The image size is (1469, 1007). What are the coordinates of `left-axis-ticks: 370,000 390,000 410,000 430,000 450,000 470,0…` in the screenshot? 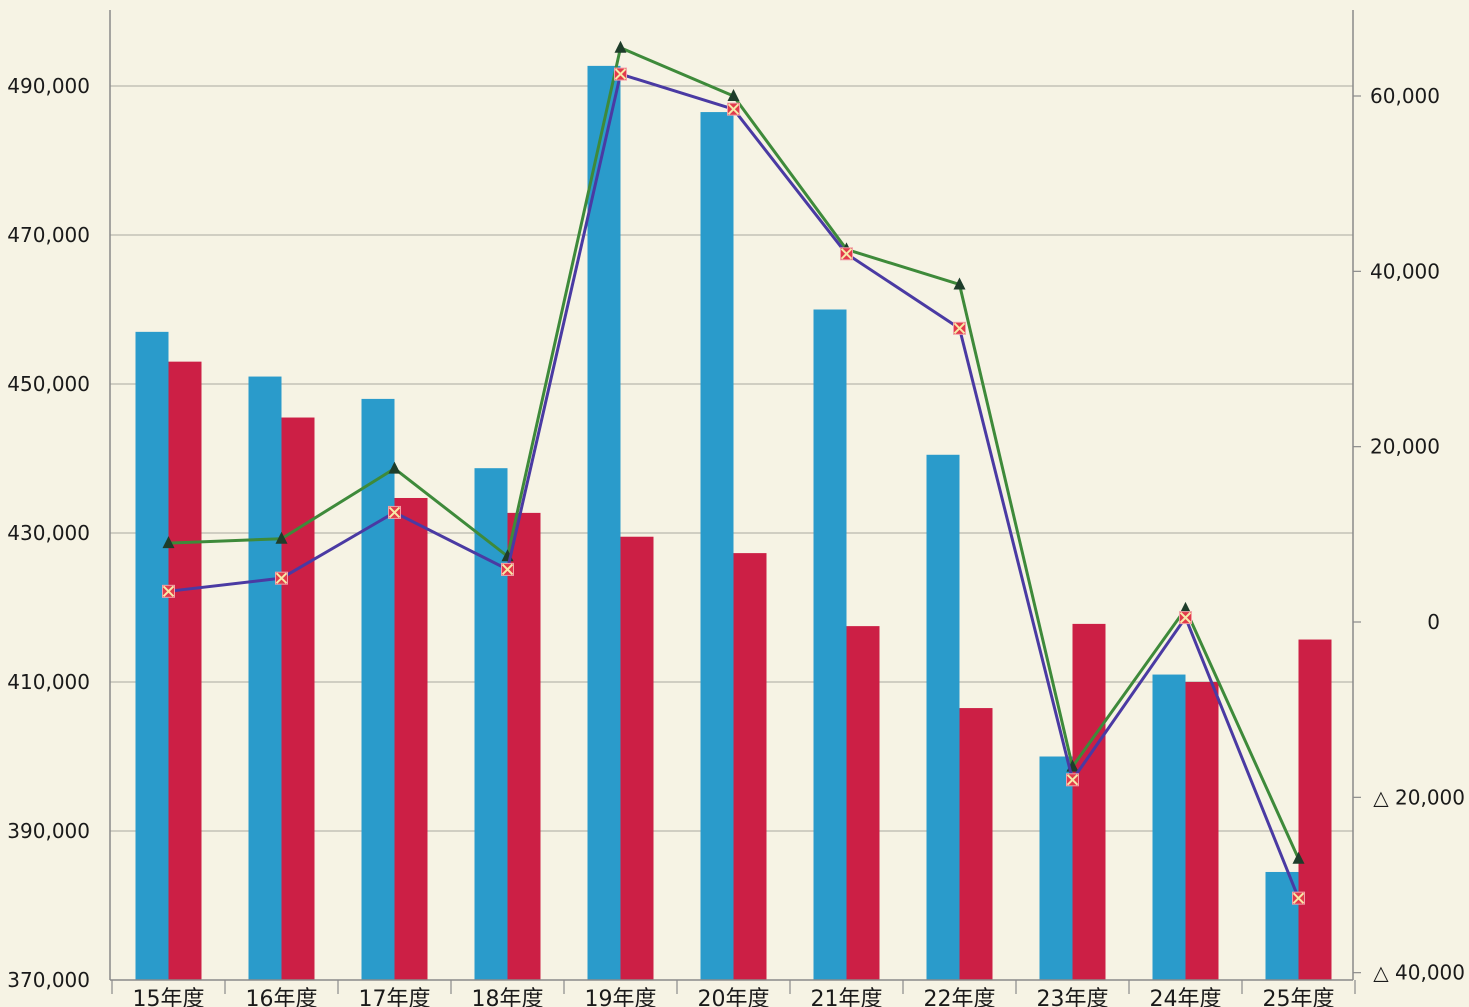 It's located at (48, 533).